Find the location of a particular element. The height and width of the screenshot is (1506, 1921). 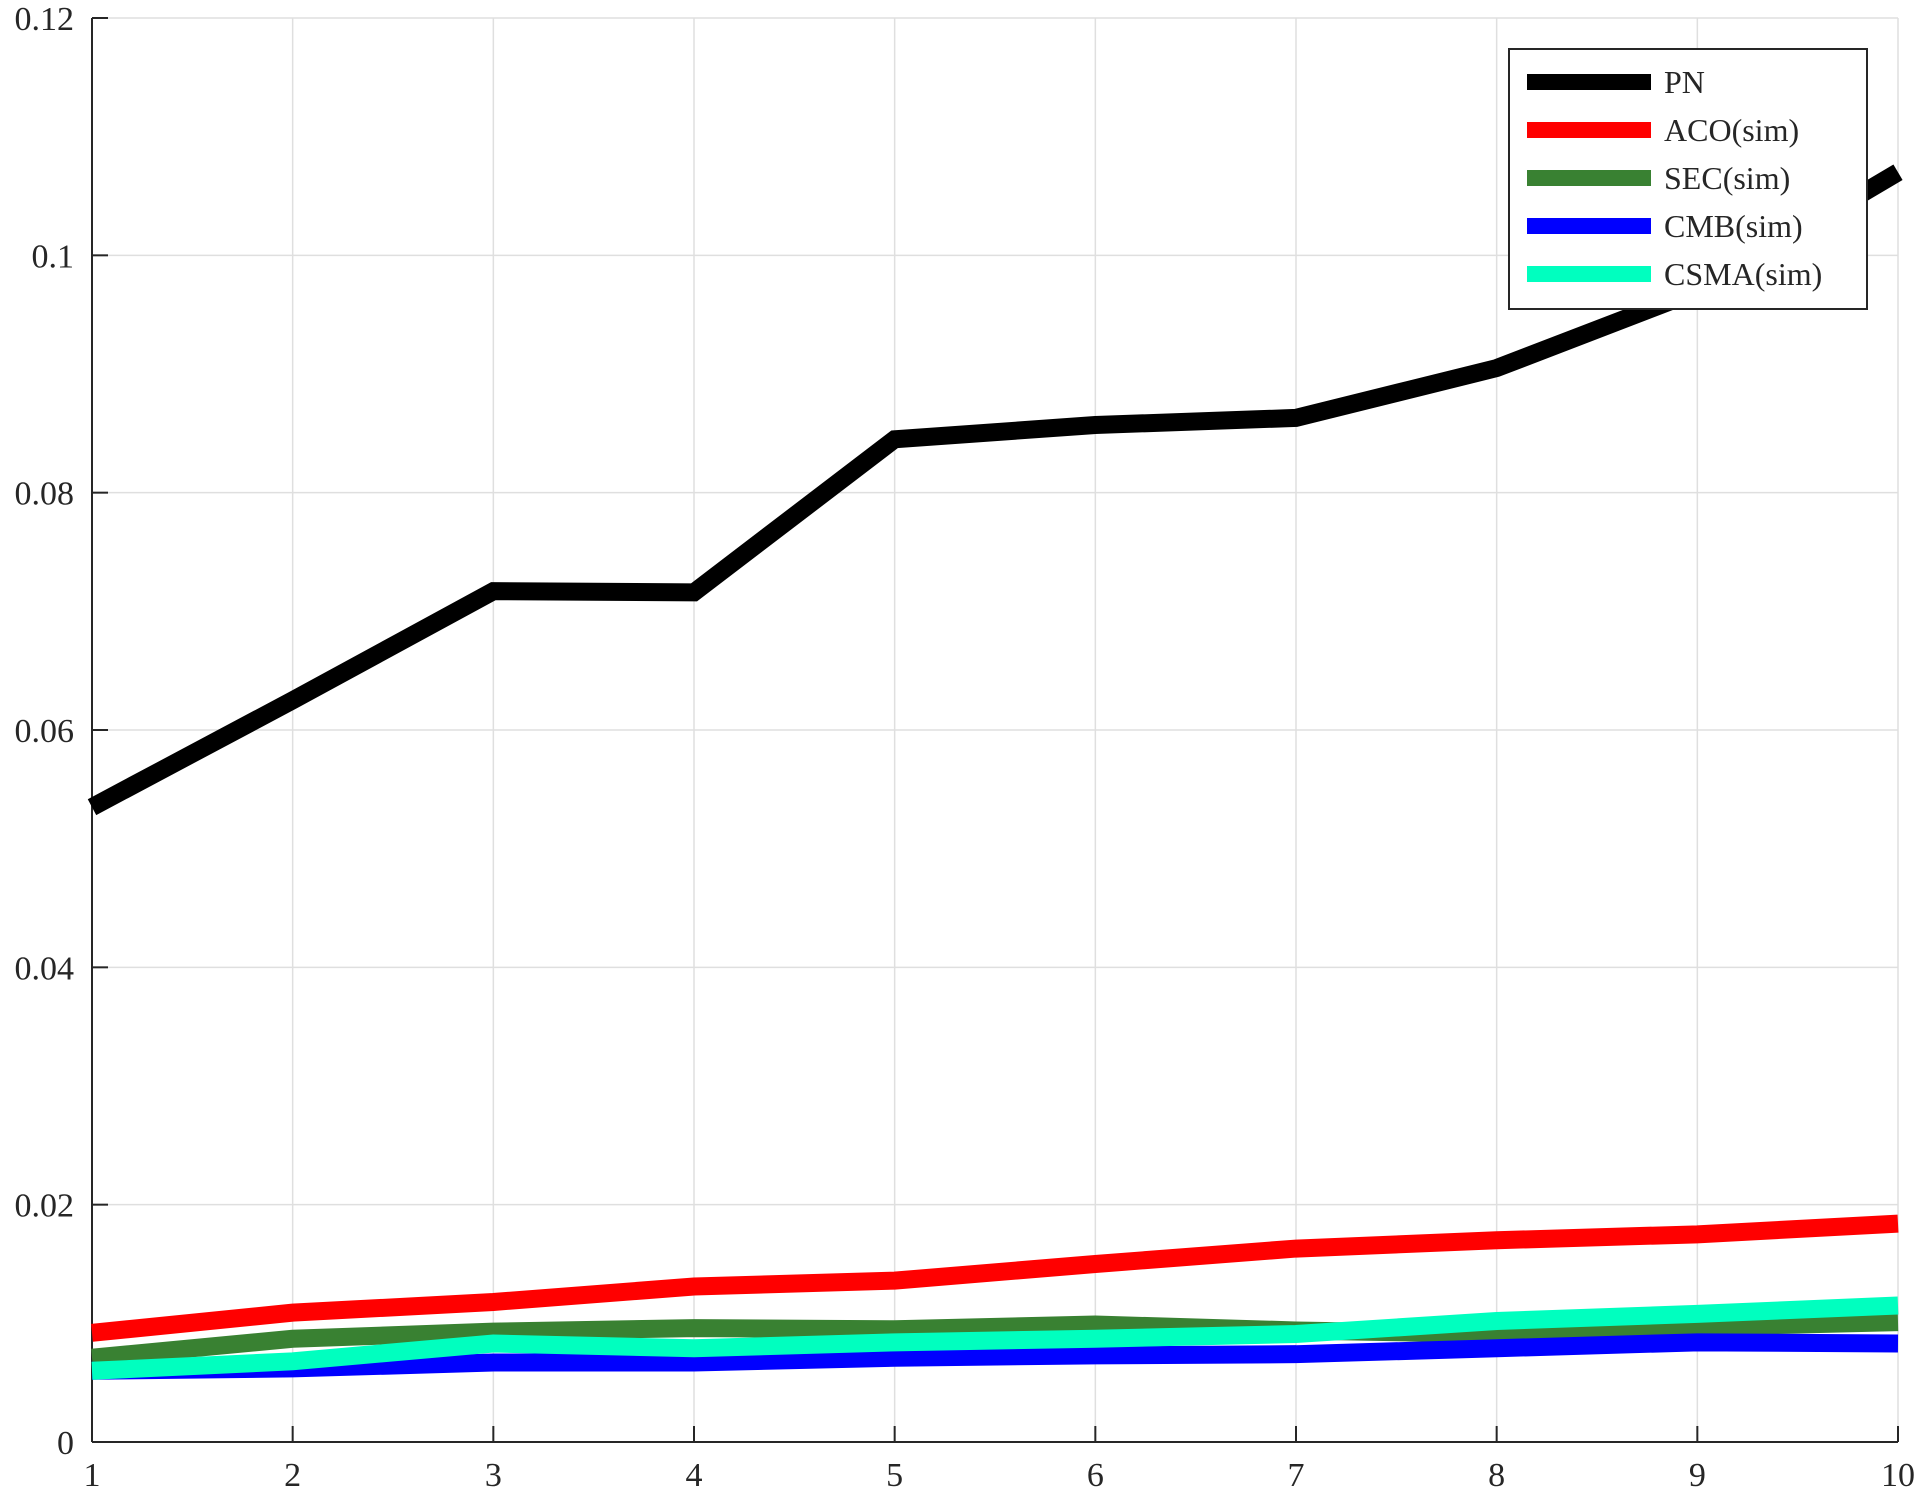

series-line-csma-sim is located at coordinates (995, 1338).